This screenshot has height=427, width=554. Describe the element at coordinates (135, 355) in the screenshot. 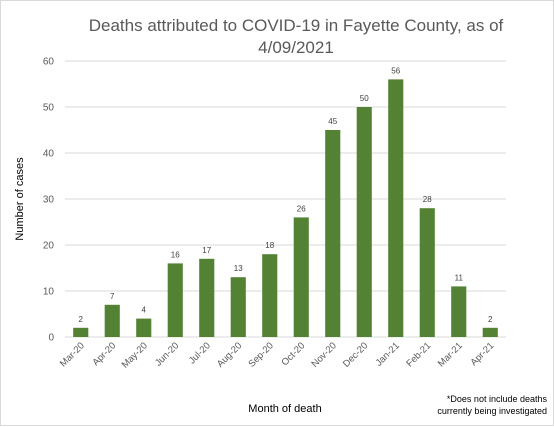

I see `x-tick-label: May-20` at that location.